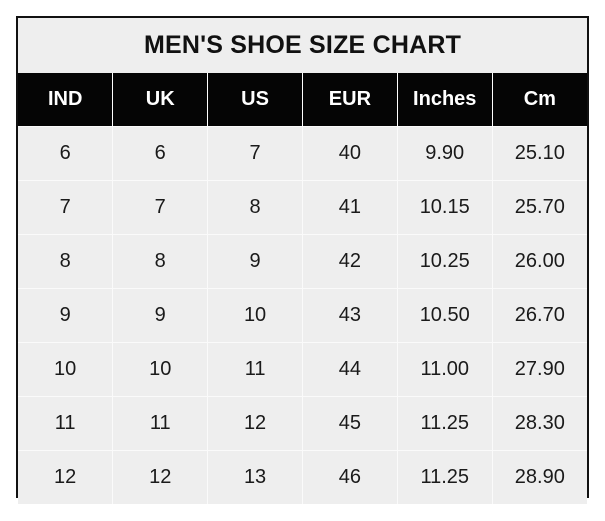 This screenshot has width=605, height=521. I want to click on cell-eur: 43, so click(349, 315).